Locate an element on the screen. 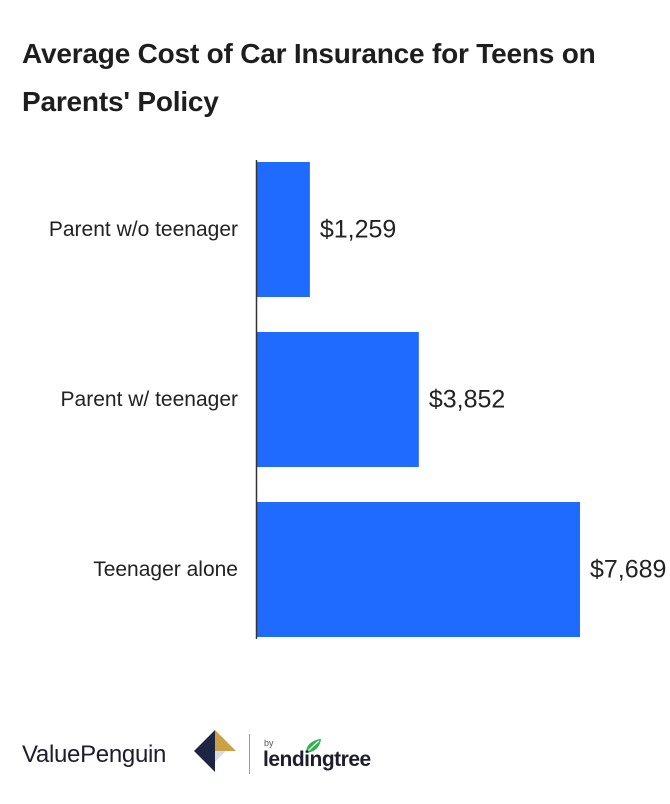 The width and height of the screenshot is (670, 804). bar-parent-w-teenager is located at coordinates (338, 399).